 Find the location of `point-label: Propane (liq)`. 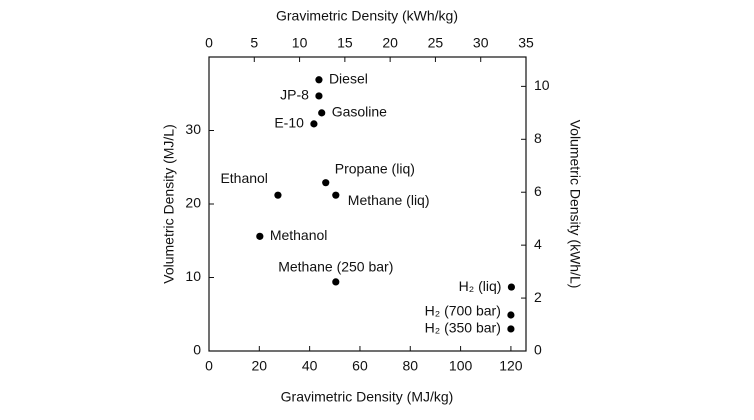

point-label: Propane (liq) is located at coordinates (375, 168).